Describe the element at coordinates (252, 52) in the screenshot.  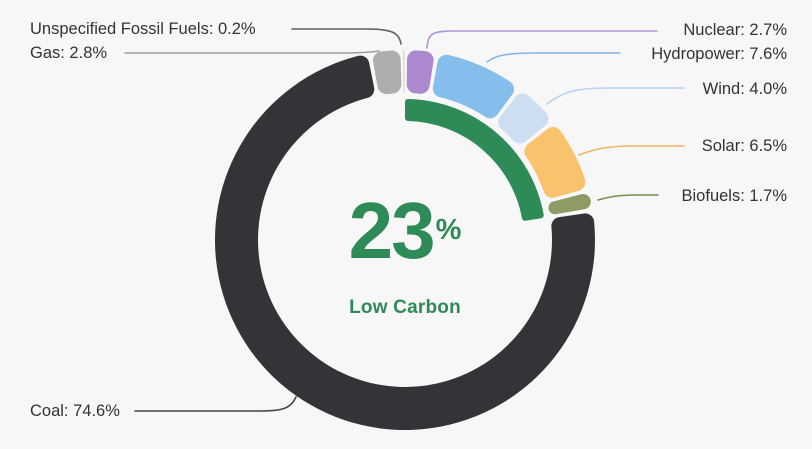
I see `leader-gas` at that location.